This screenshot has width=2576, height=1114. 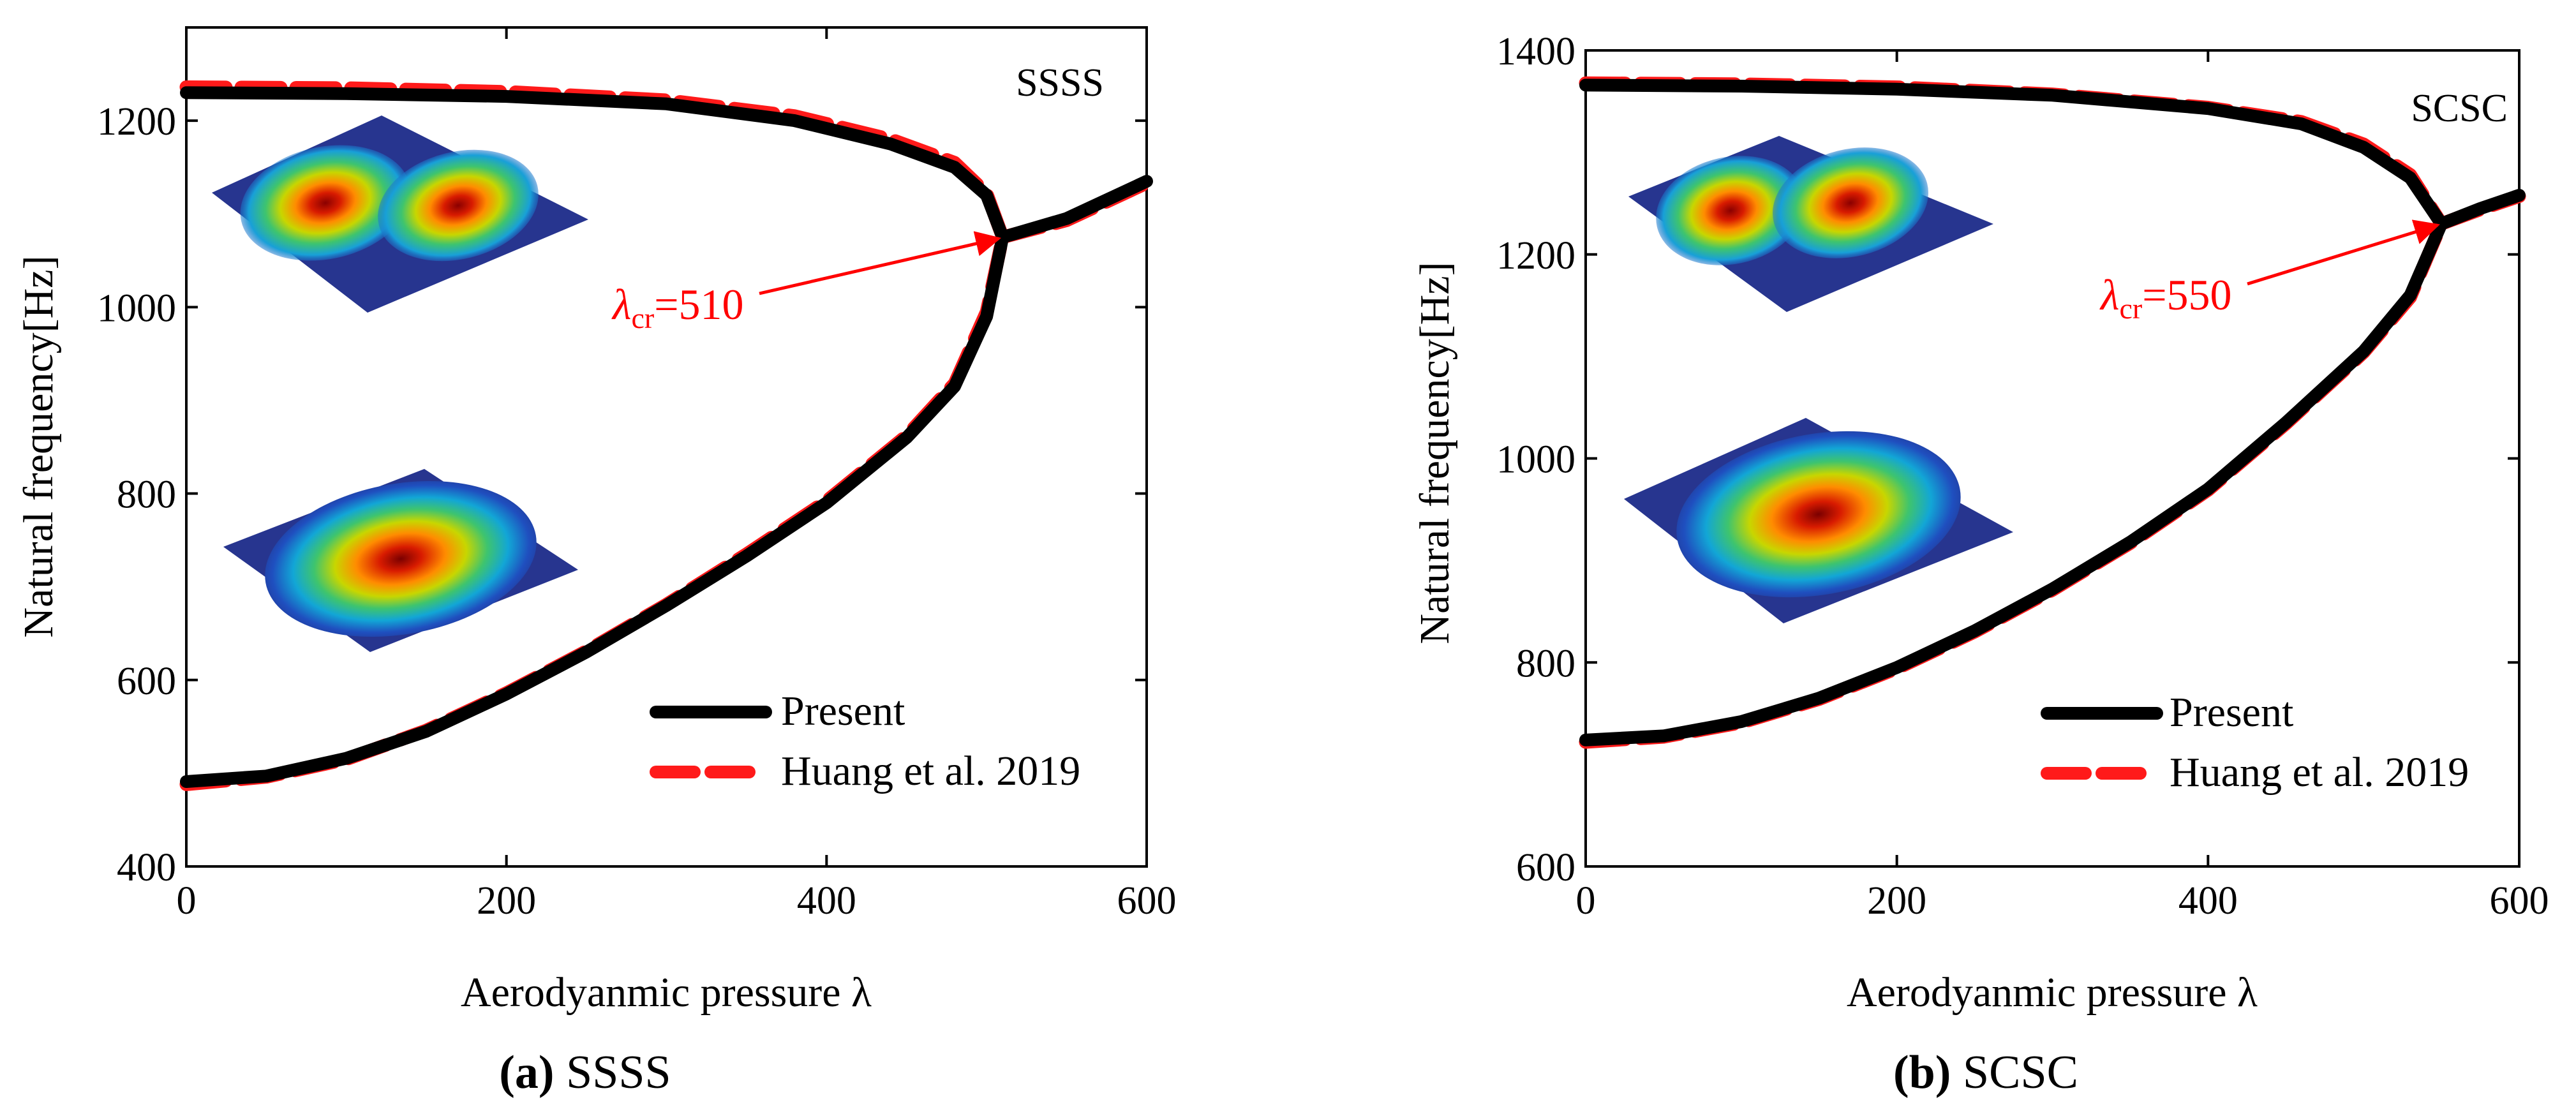 What do you see at coordinates (698, 304) in the screenshot?
I see `annotation-value: =510` at bounding box center [698, 304].